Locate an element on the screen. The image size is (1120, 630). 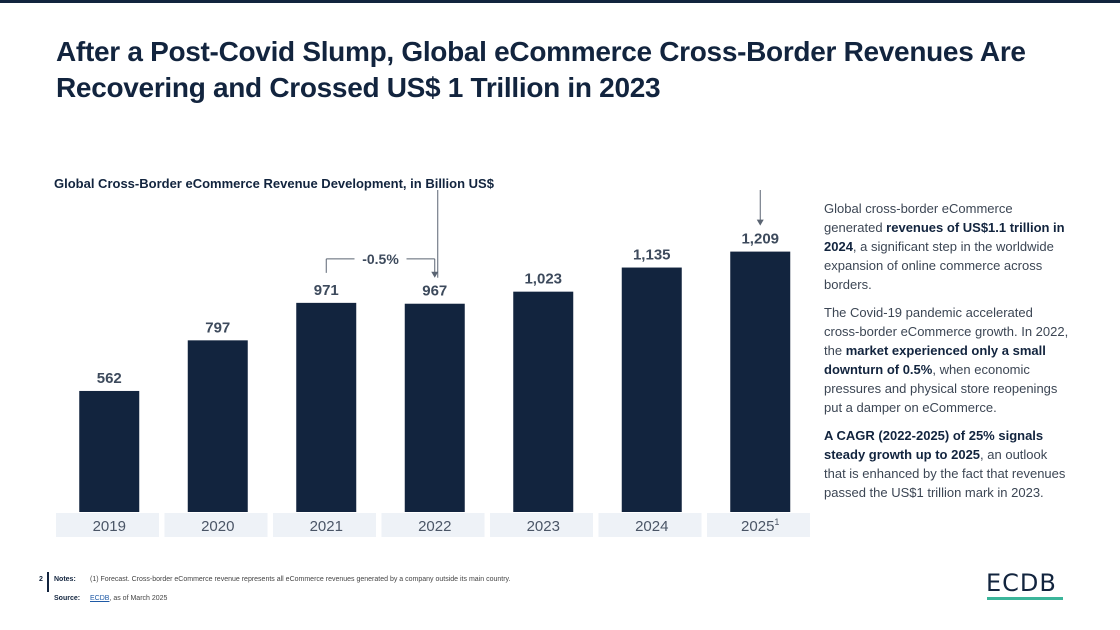
value-label-2019: 562 is located at coordinates (109, 378).